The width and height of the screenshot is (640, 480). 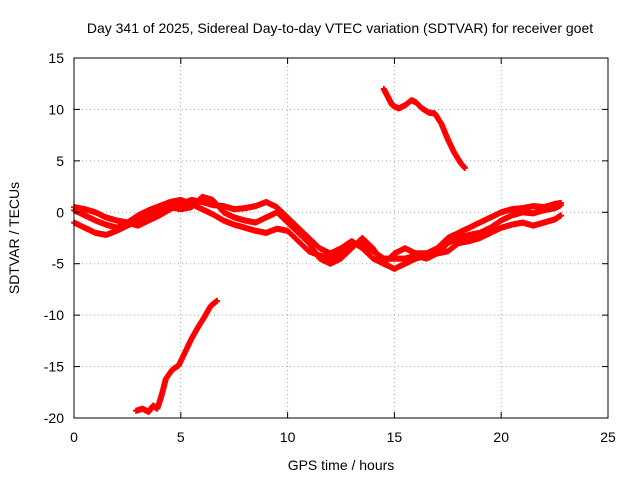 What do you see at coordinates (395, 437) in the screenshot?
I see `x-tick-label: 15` at bounding box center [395, 437].